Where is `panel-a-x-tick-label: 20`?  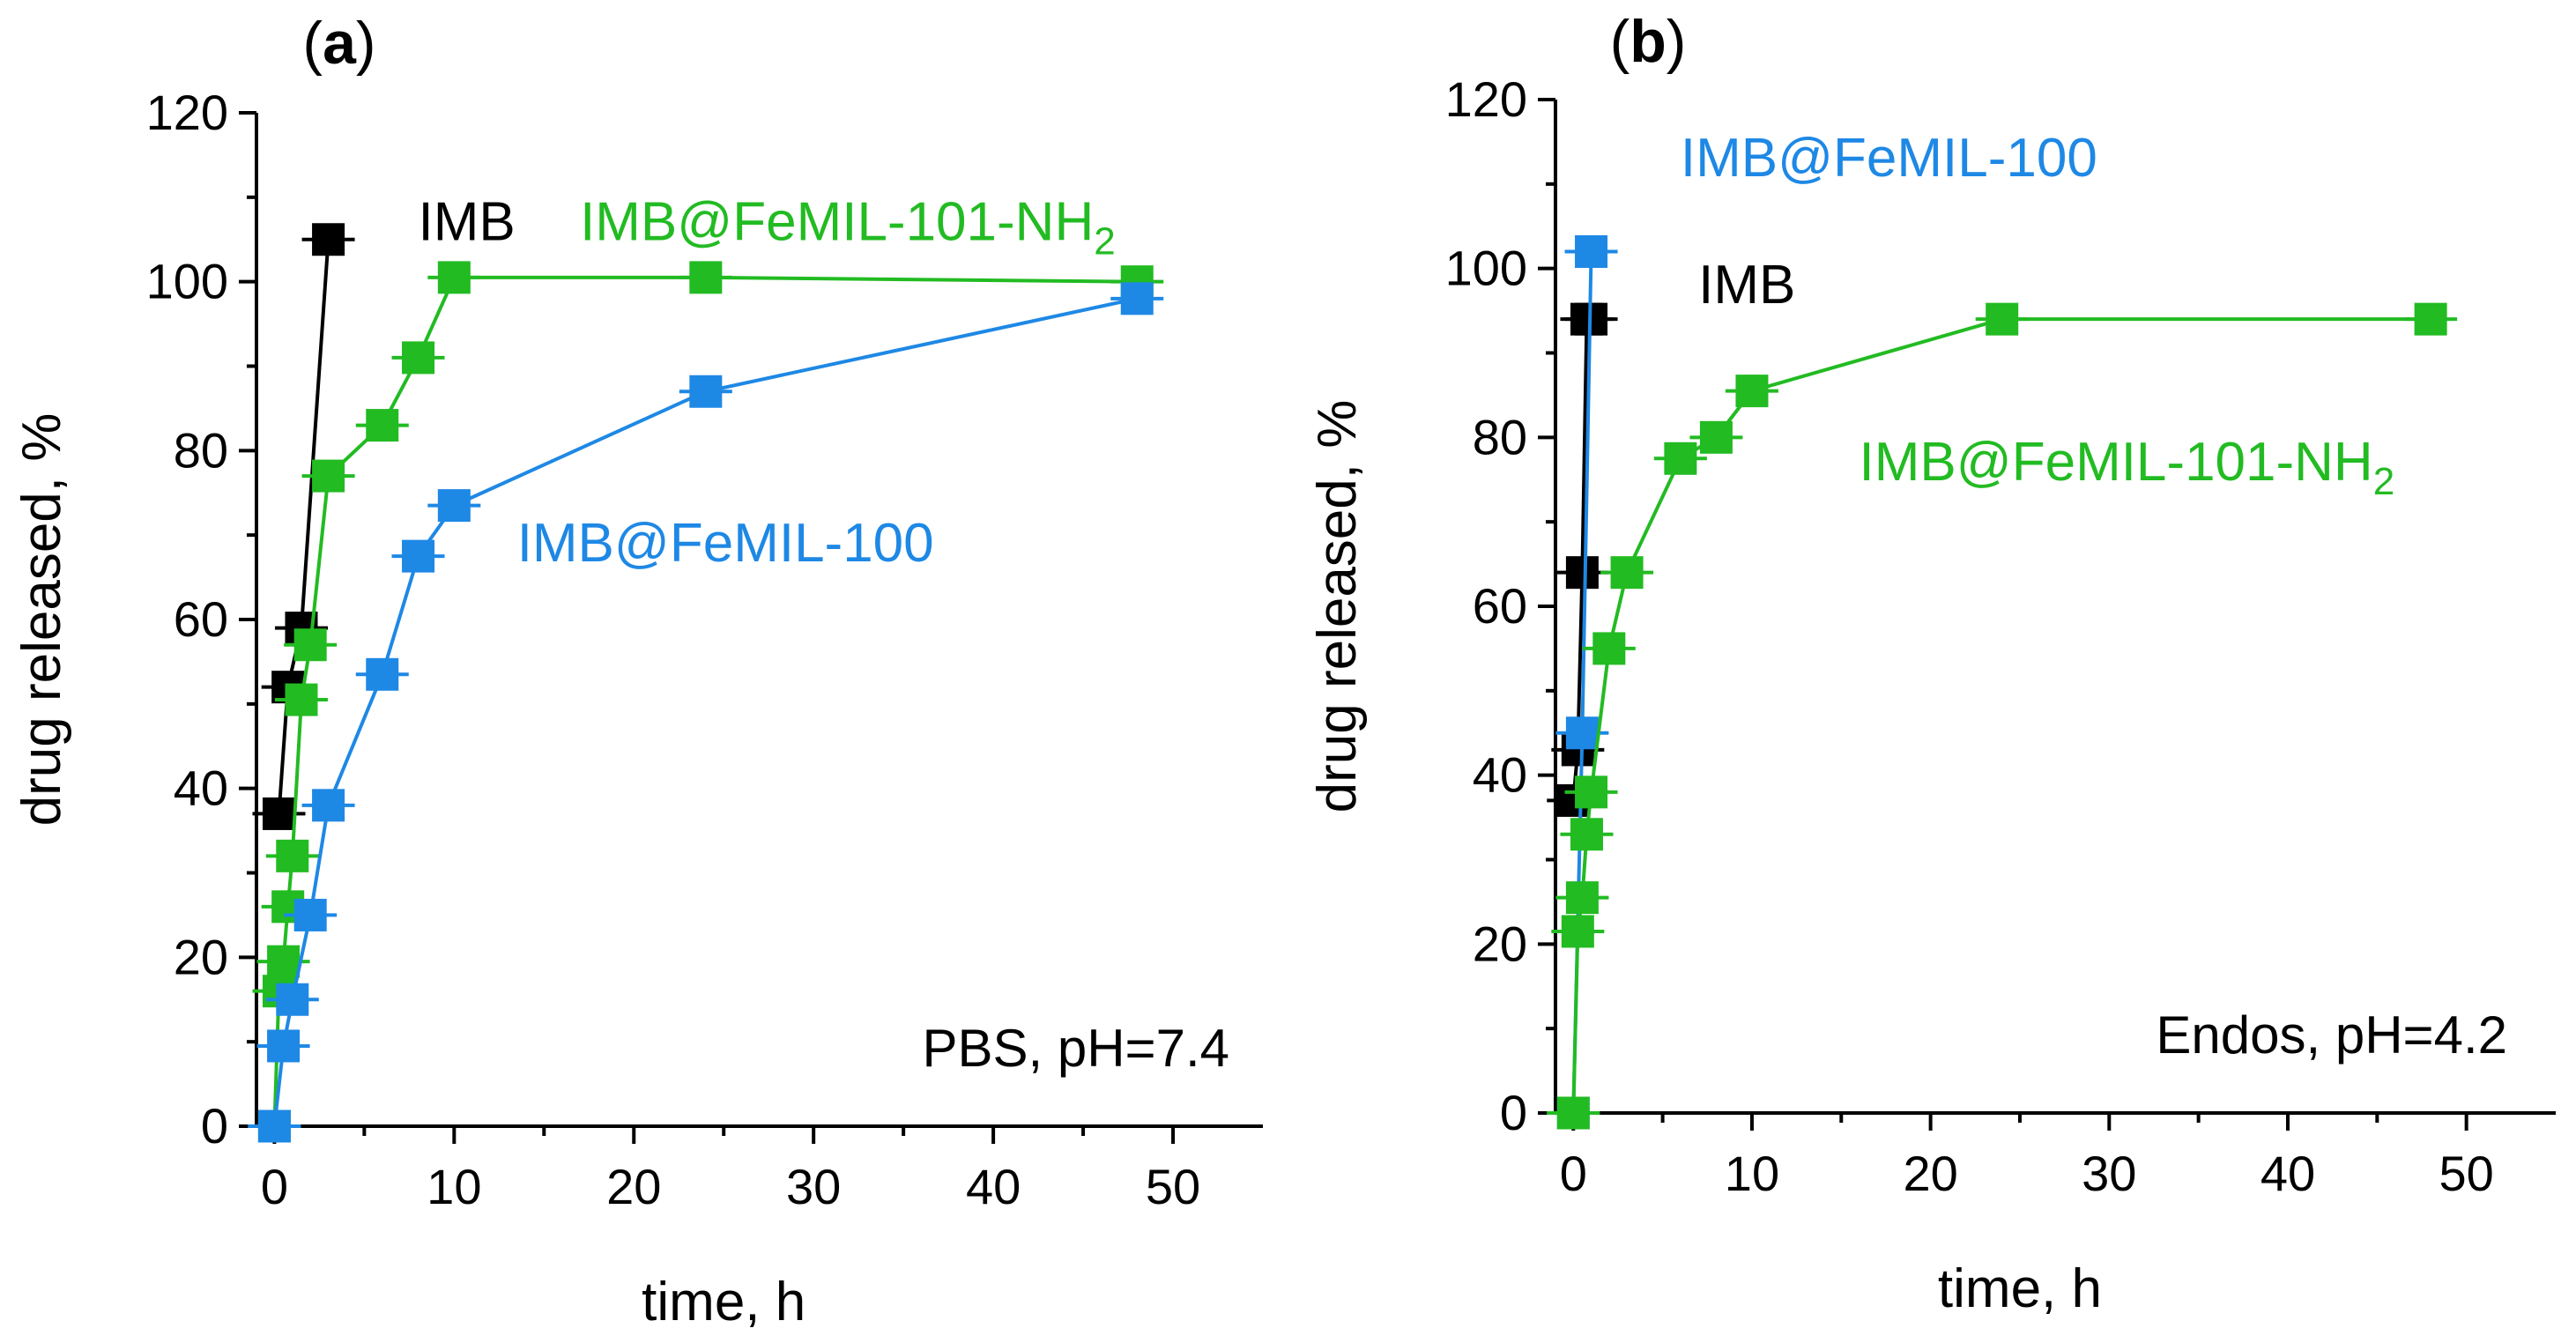
panel-a-x-tick-label: 20 is located at coordinates (633, 1186).